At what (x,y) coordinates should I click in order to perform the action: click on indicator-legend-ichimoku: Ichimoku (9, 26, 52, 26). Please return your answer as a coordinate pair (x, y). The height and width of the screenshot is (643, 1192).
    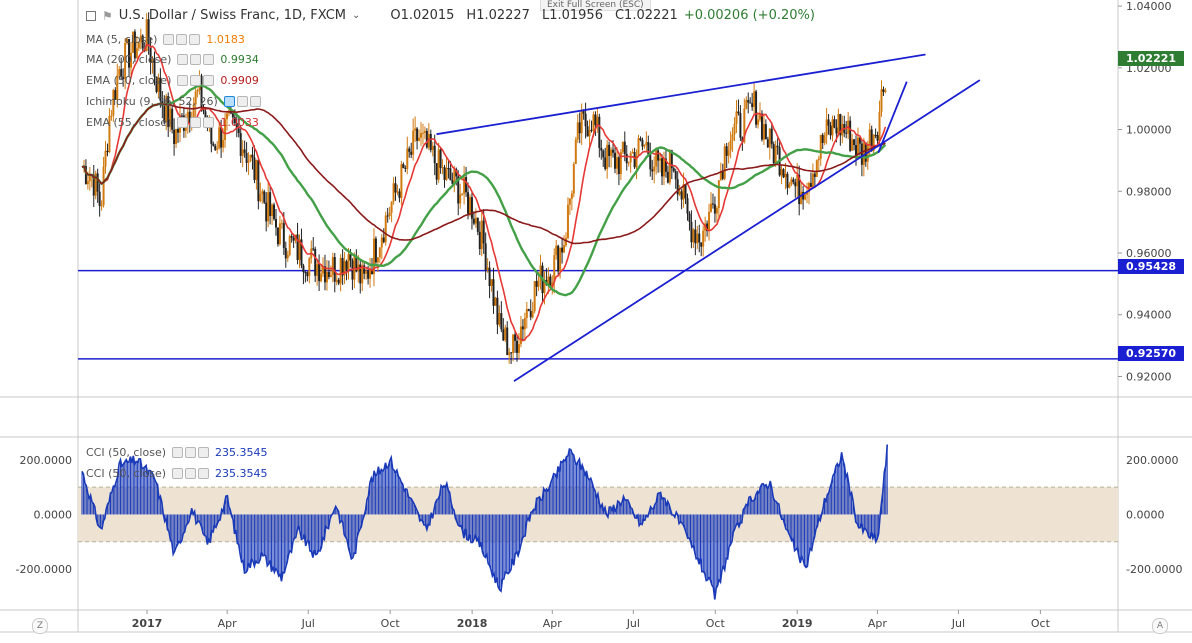
    Looking at the image, I should click on (173, 101).